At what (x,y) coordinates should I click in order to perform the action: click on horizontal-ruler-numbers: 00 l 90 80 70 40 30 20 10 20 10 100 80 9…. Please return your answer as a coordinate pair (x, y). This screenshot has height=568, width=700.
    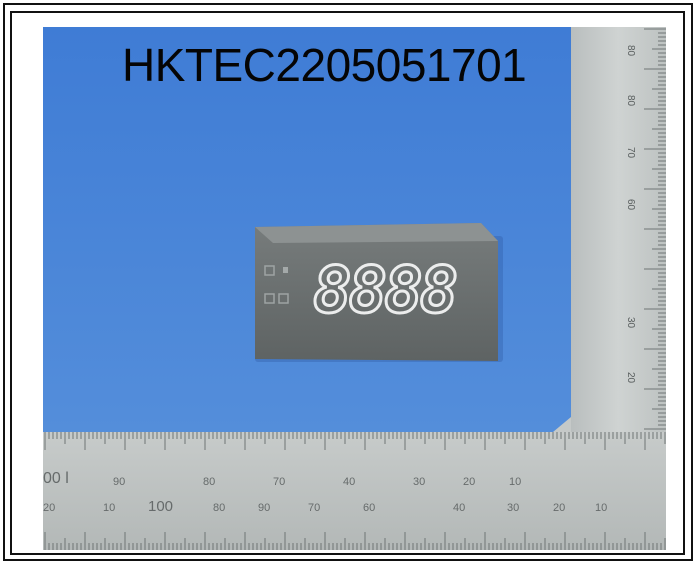
    Looking at the image, I should click on (325, 492).